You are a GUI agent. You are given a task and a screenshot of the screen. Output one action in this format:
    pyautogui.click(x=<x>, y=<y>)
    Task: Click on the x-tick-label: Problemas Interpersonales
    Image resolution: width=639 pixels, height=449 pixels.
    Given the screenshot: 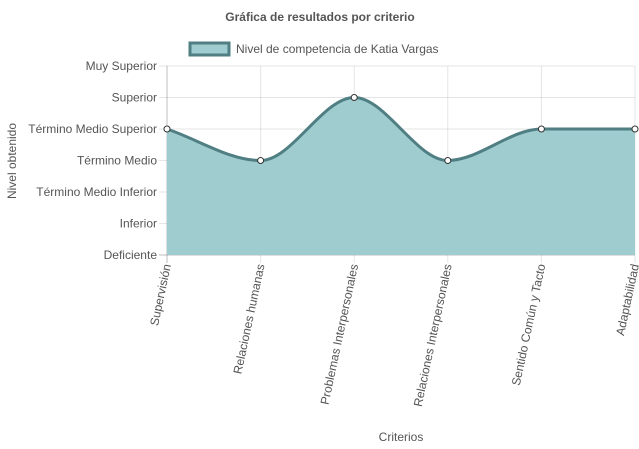 What is the action you would take?
    pyautogui.click(x=340, y=334)
    